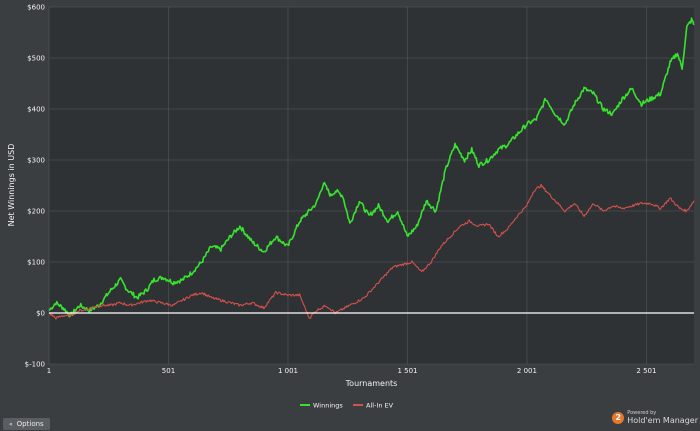  Describe the element at coordinates (646, 371) in the screenshot. I see `x-tick-label: 2 501` at that location.